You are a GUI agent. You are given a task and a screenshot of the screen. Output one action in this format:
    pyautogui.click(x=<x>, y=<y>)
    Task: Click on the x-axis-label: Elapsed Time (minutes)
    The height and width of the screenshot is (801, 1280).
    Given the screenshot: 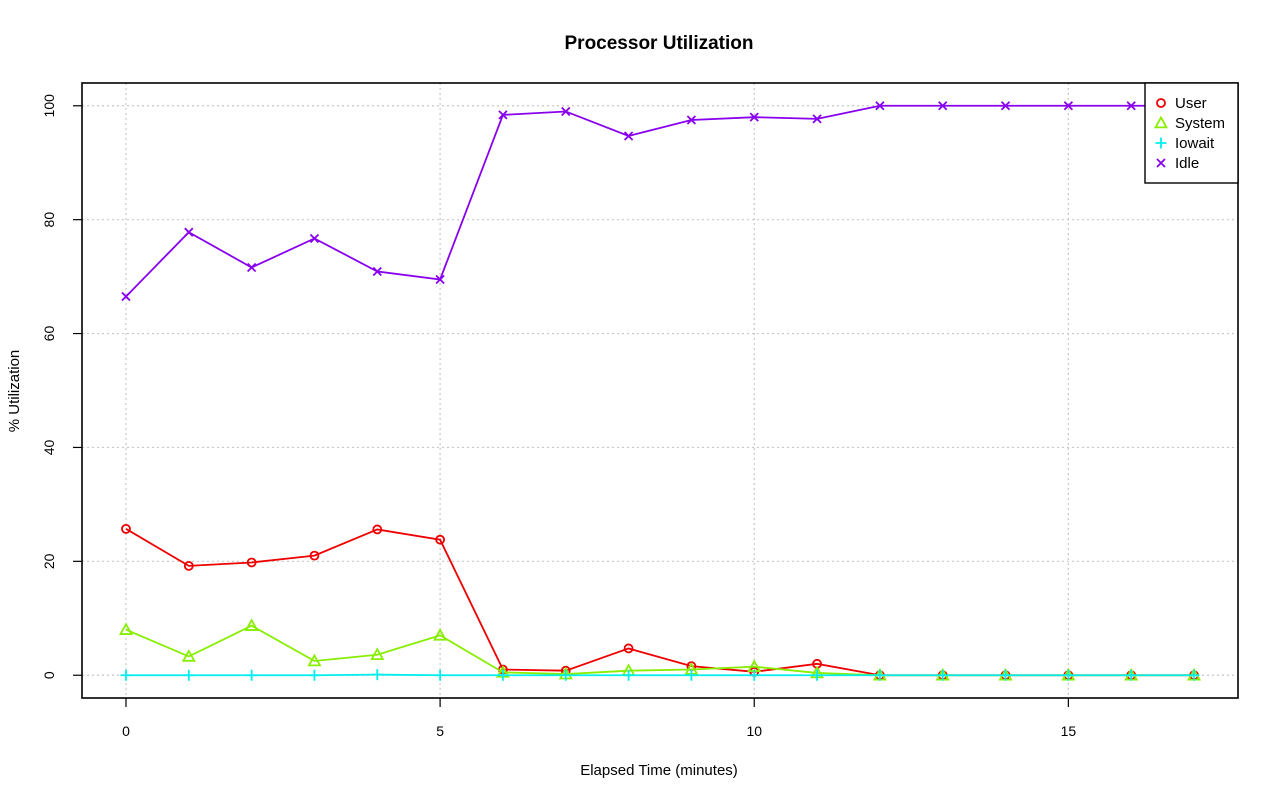 What is the action you would take?
    pyautogui.click(x=659, y=770)
    